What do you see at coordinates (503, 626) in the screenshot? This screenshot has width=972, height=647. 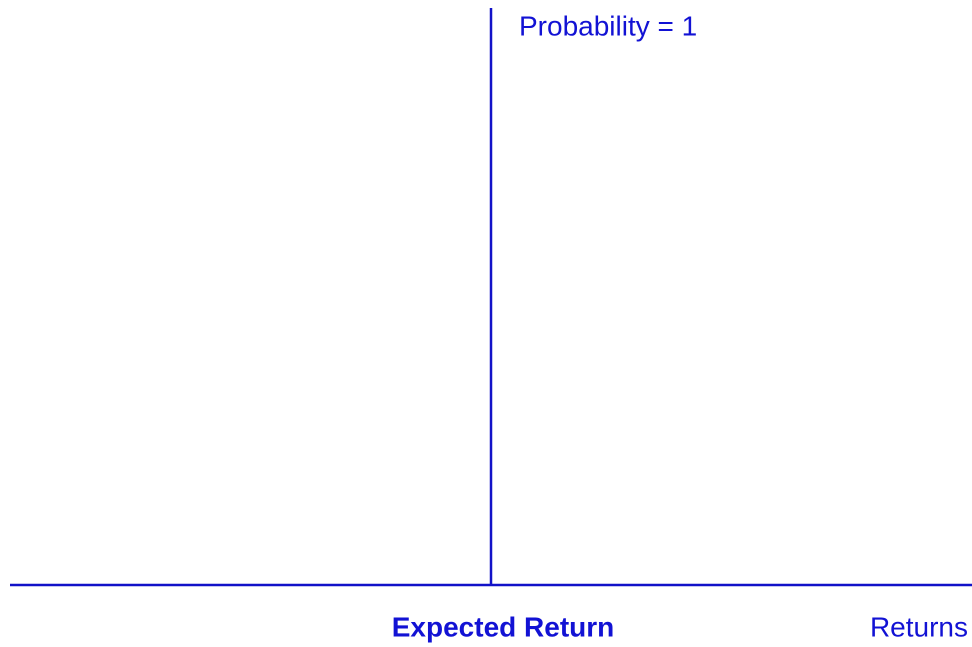 I see `center-label: Expected Return` at bounding box center [503, 626].